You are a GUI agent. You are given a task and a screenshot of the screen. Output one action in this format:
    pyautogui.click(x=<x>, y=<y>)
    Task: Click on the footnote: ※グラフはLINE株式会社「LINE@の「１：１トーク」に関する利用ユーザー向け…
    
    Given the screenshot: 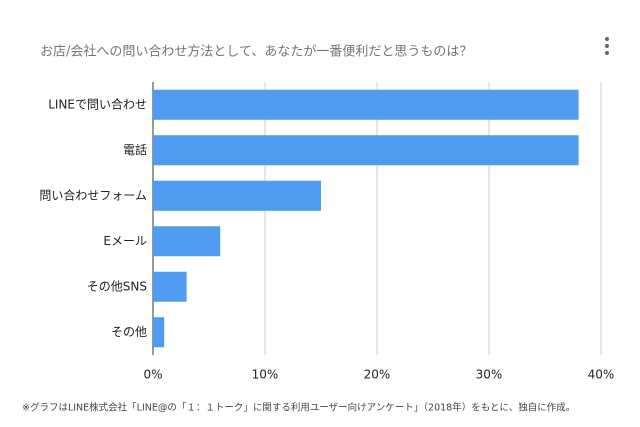 What is the action you would take?
    pyautogui.click(x=298, y=408)
    